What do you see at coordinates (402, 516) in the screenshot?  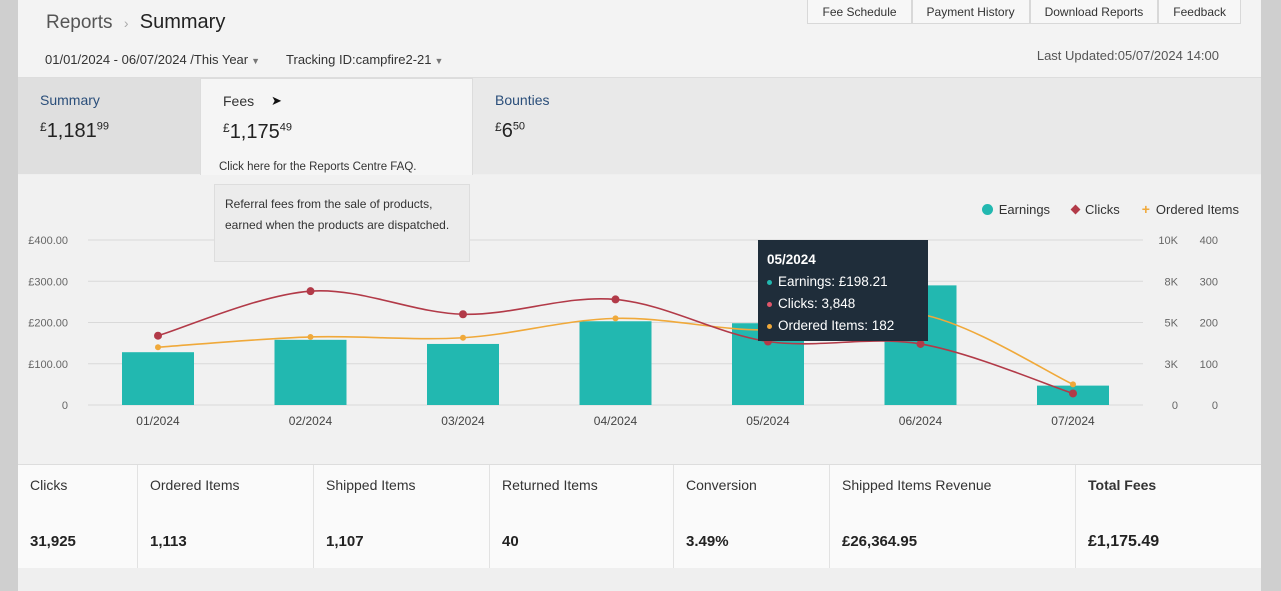 I see `metric-shipped-items: Shipped Items 1,107` at bounding box center [402, 516].